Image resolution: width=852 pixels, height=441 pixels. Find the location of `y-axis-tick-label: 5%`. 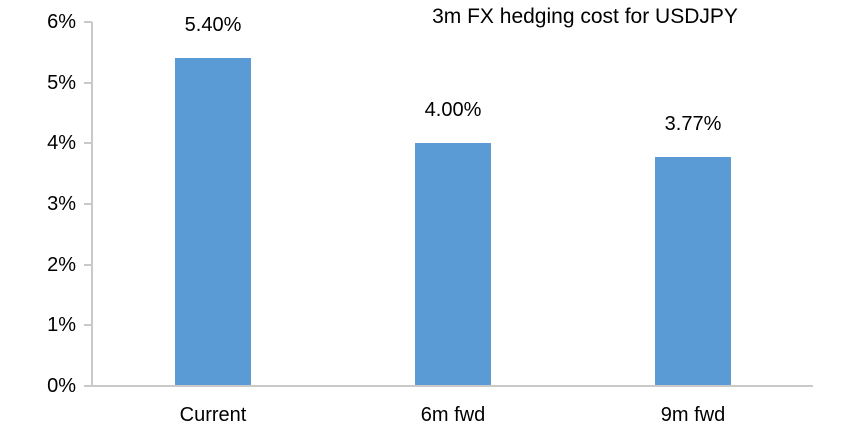

y-axis-tick-label: 5% is located at coordinates (61, 82).